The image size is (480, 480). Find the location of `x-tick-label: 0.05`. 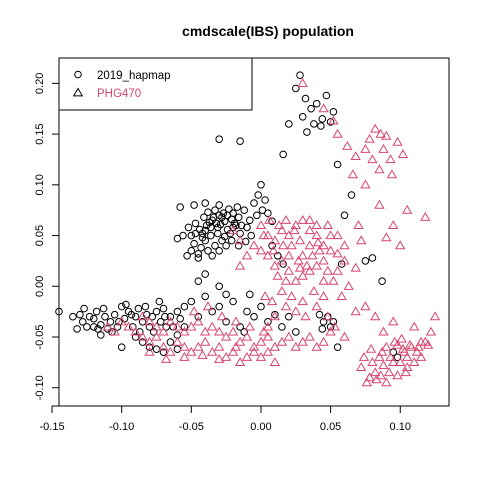

x-tick-label: 0.05 is located at coordinates (330, 427).